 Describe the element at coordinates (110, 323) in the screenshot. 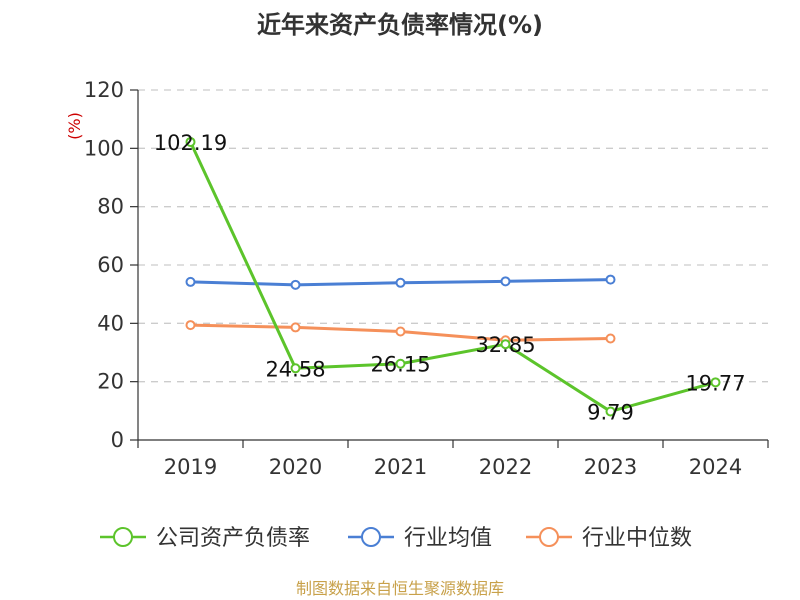

I see `y-tick-label: 40` at that location.